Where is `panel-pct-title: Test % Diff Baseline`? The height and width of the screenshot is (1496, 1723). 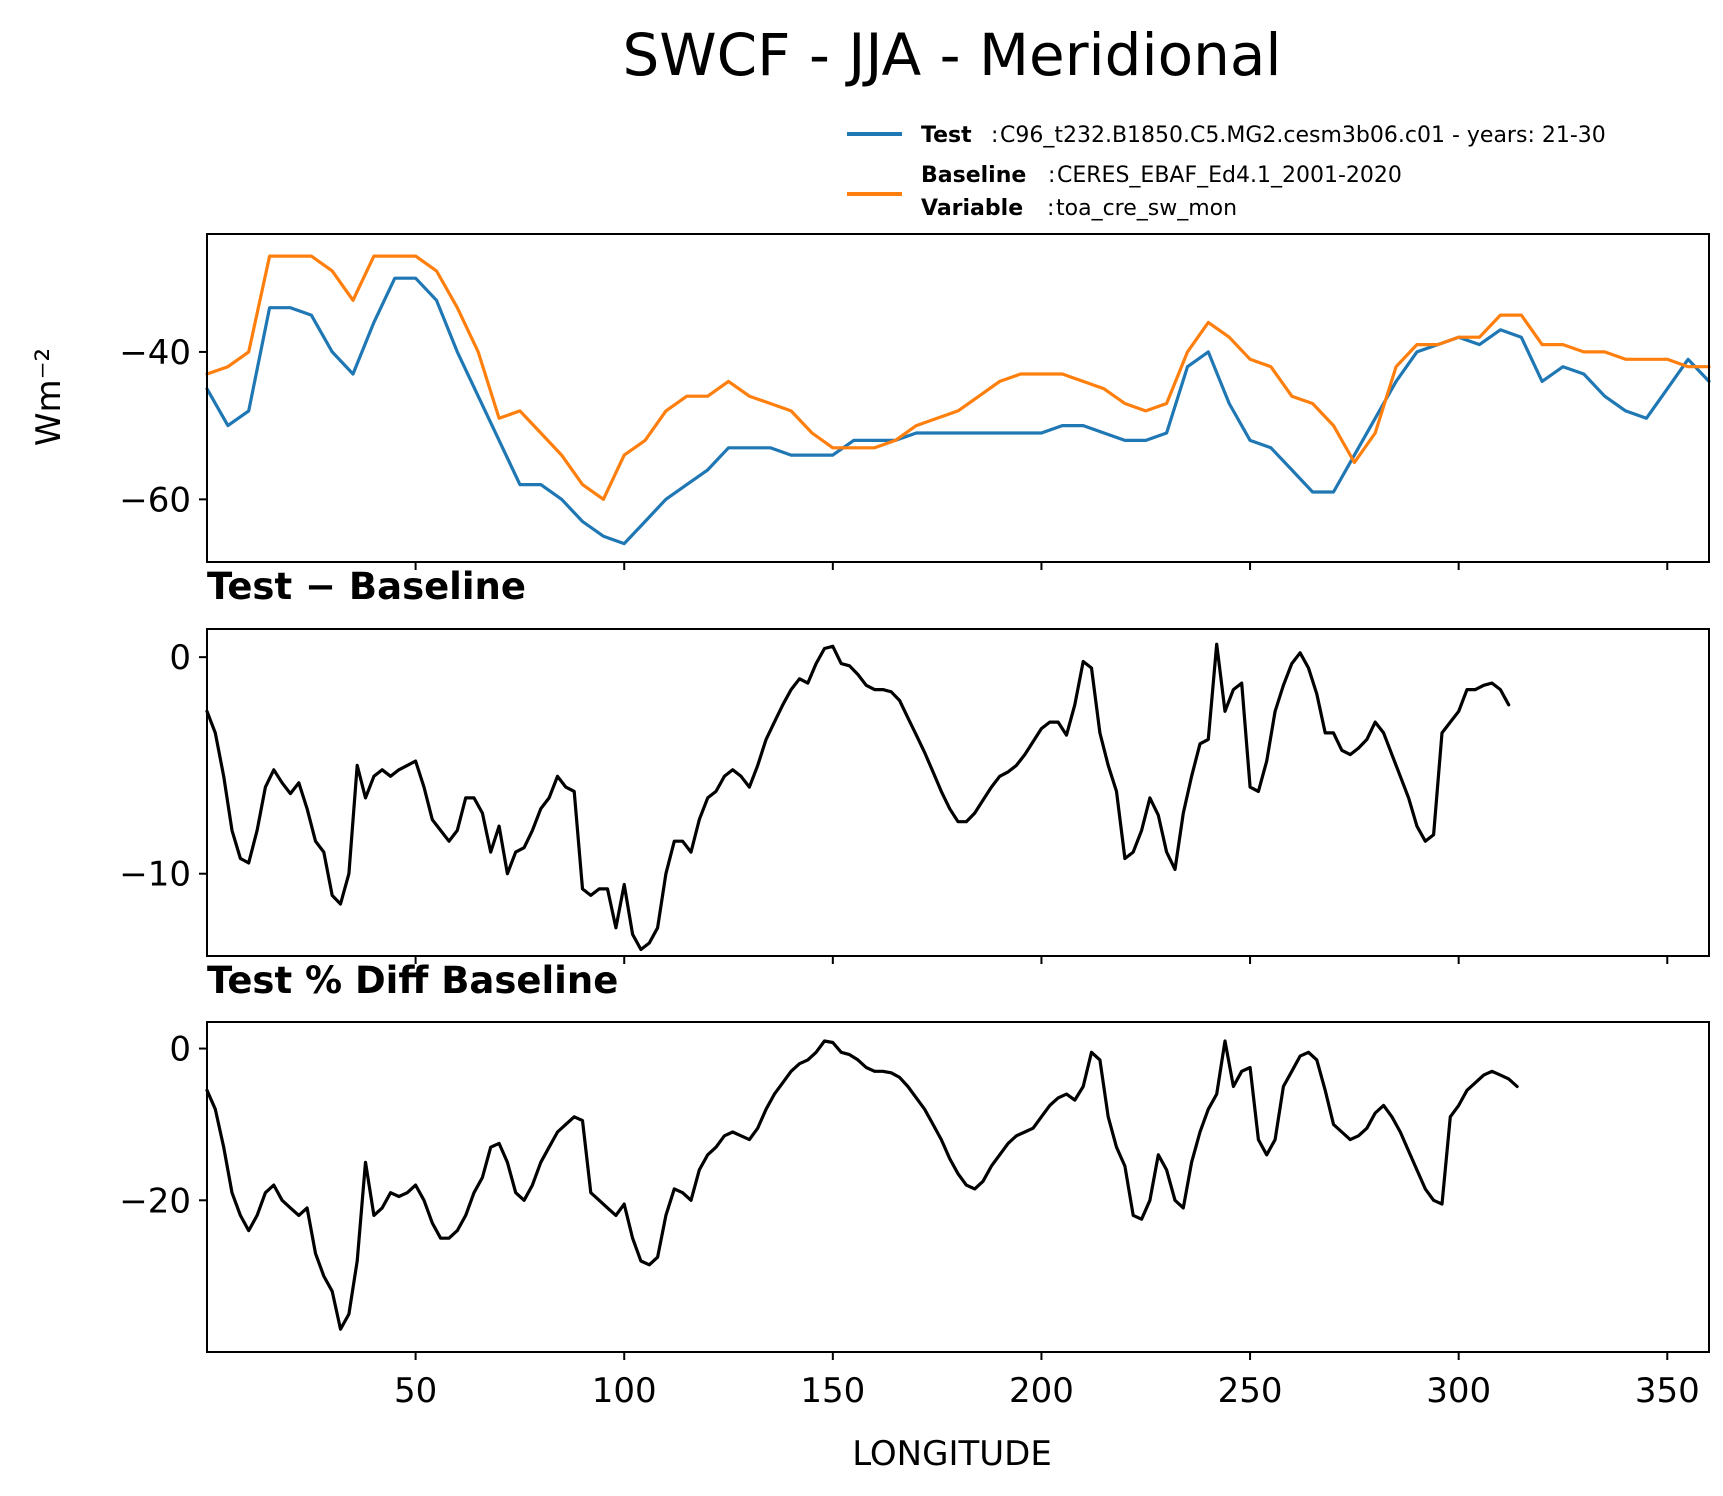 panel-pct-title: Test % Diff Baseline is located at coordinates (412, 980).